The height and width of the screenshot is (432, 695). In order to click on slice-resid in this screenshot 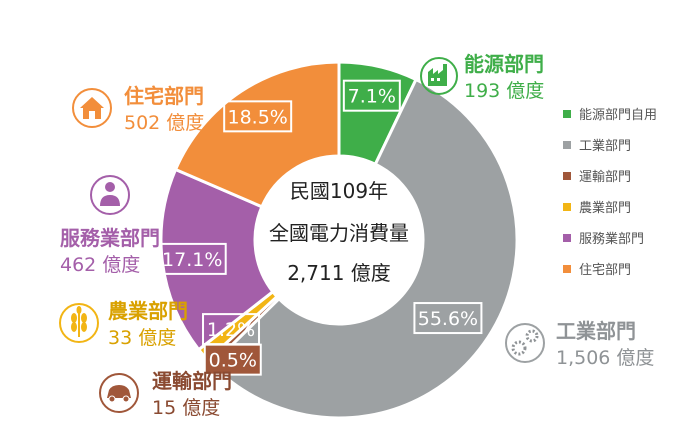, I will do `click(257, 134)`.